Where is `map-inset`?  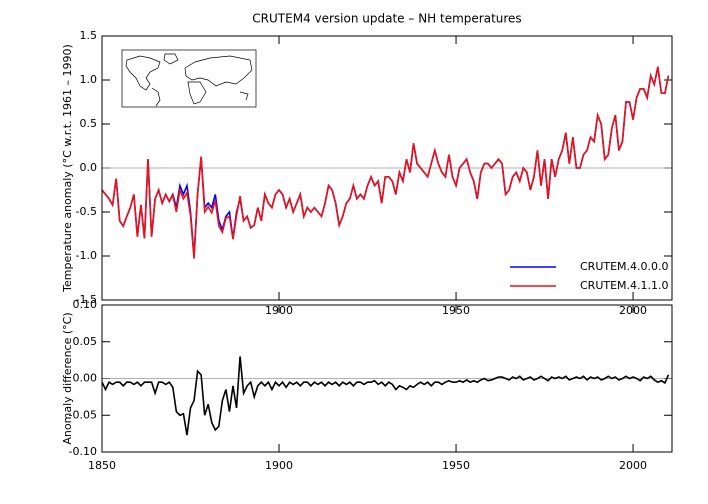
map-inset is located at coordinates (189, 78).